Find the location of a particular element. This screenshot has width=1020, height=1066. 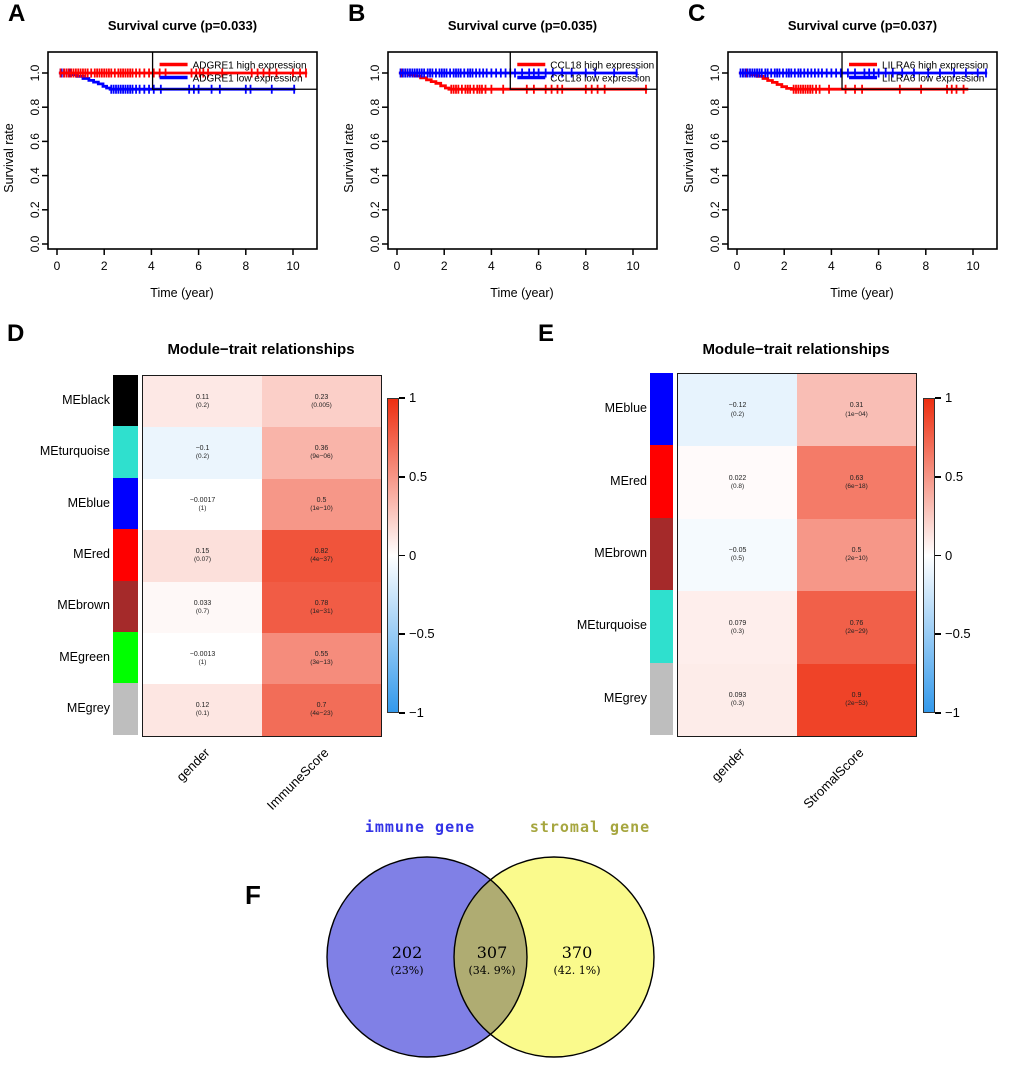

cell-correlation: 0.12 is located at coordinates (202, 706).